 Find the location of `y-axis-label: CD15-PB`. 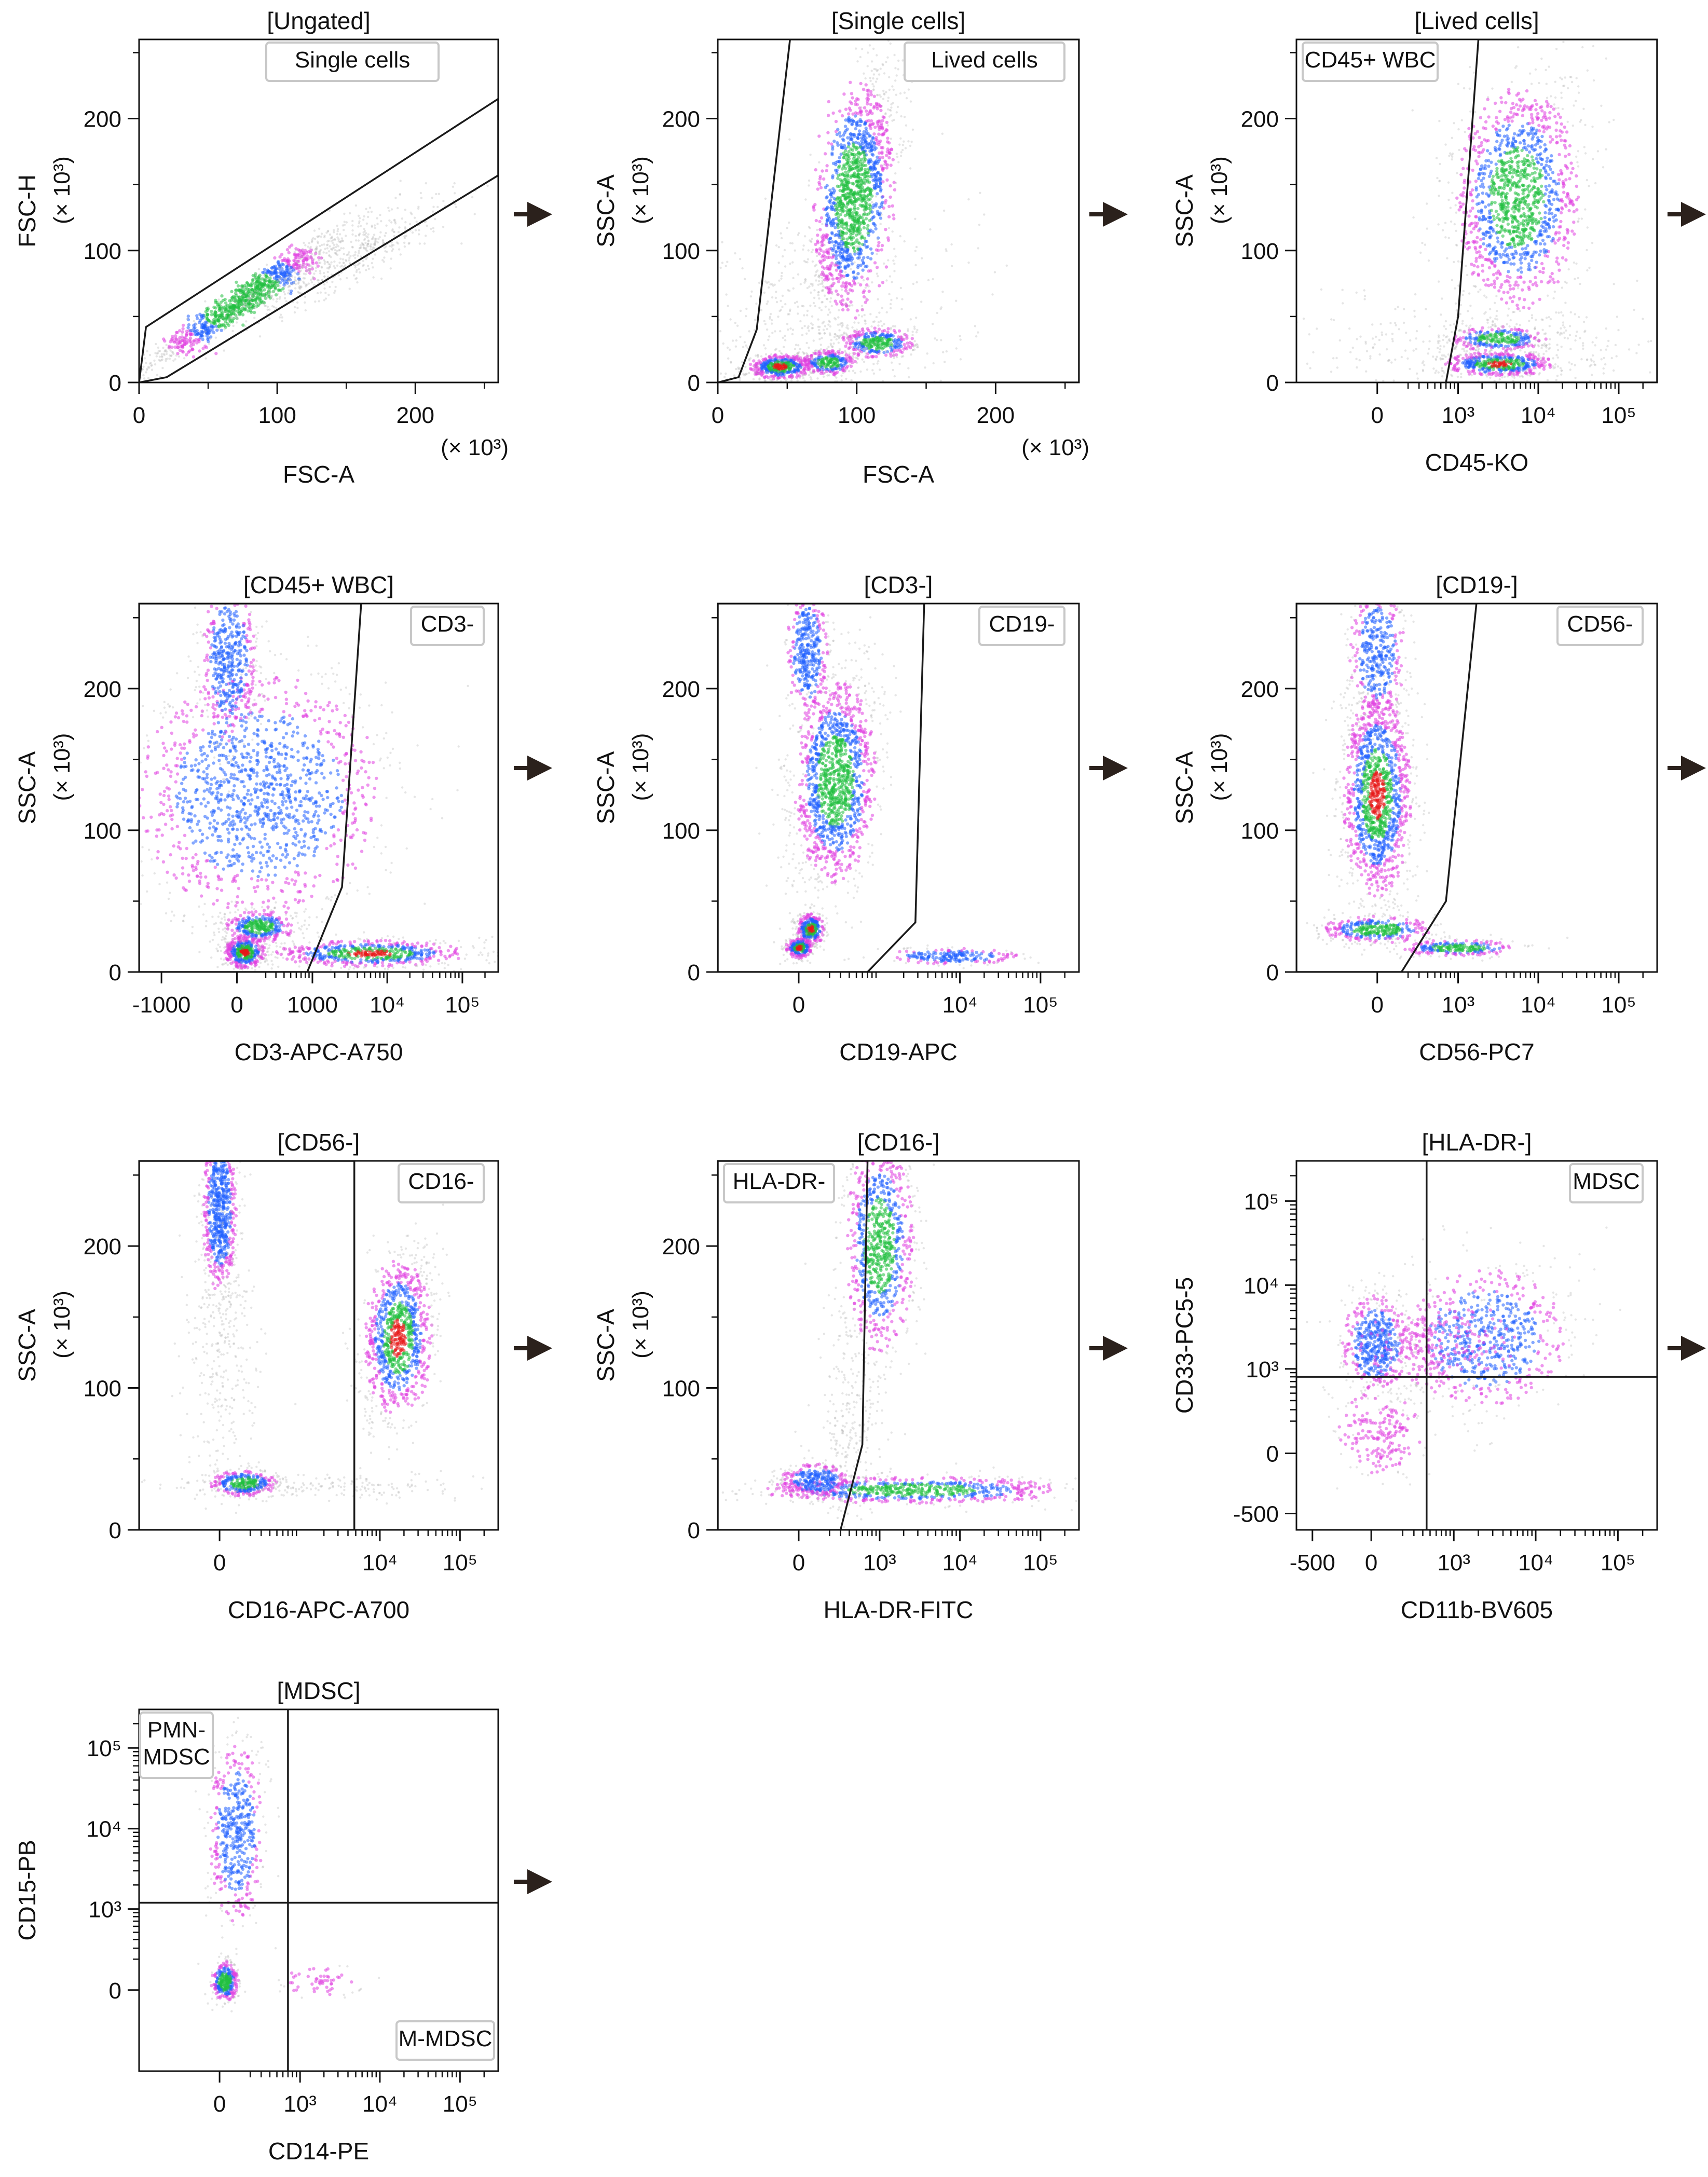

y-axis-label: CD15-PB is located at coordinates (26, 1890).